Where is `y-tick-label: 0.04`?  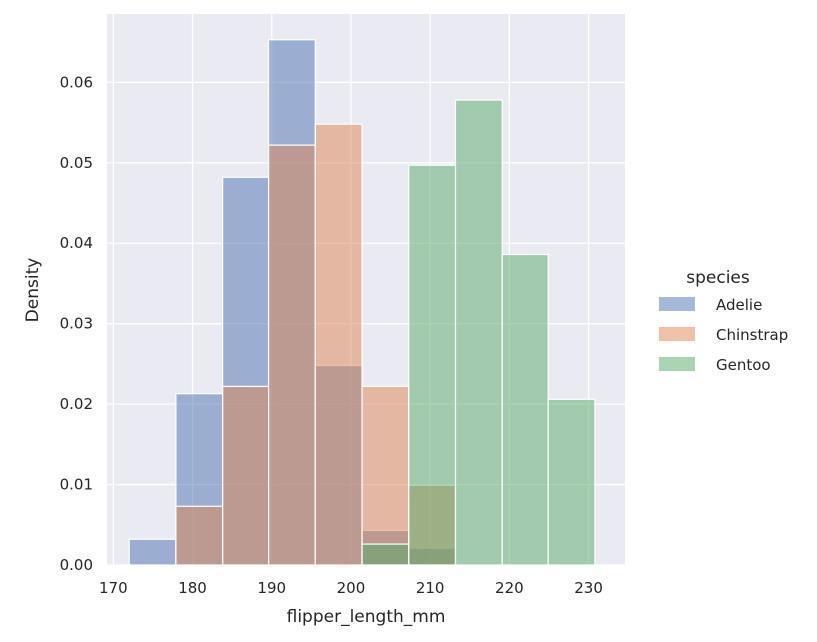 y-tick-label: 0.04 is located at coordinates (76, 243).